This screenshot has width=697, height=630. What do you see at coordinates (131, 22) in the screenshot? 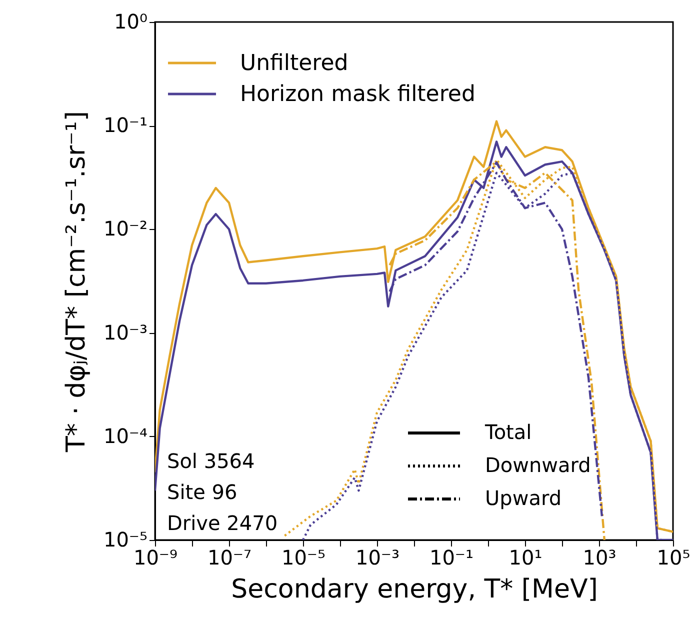
I see `y-tick-label: 10⁰` at bounding box center [131, 22].